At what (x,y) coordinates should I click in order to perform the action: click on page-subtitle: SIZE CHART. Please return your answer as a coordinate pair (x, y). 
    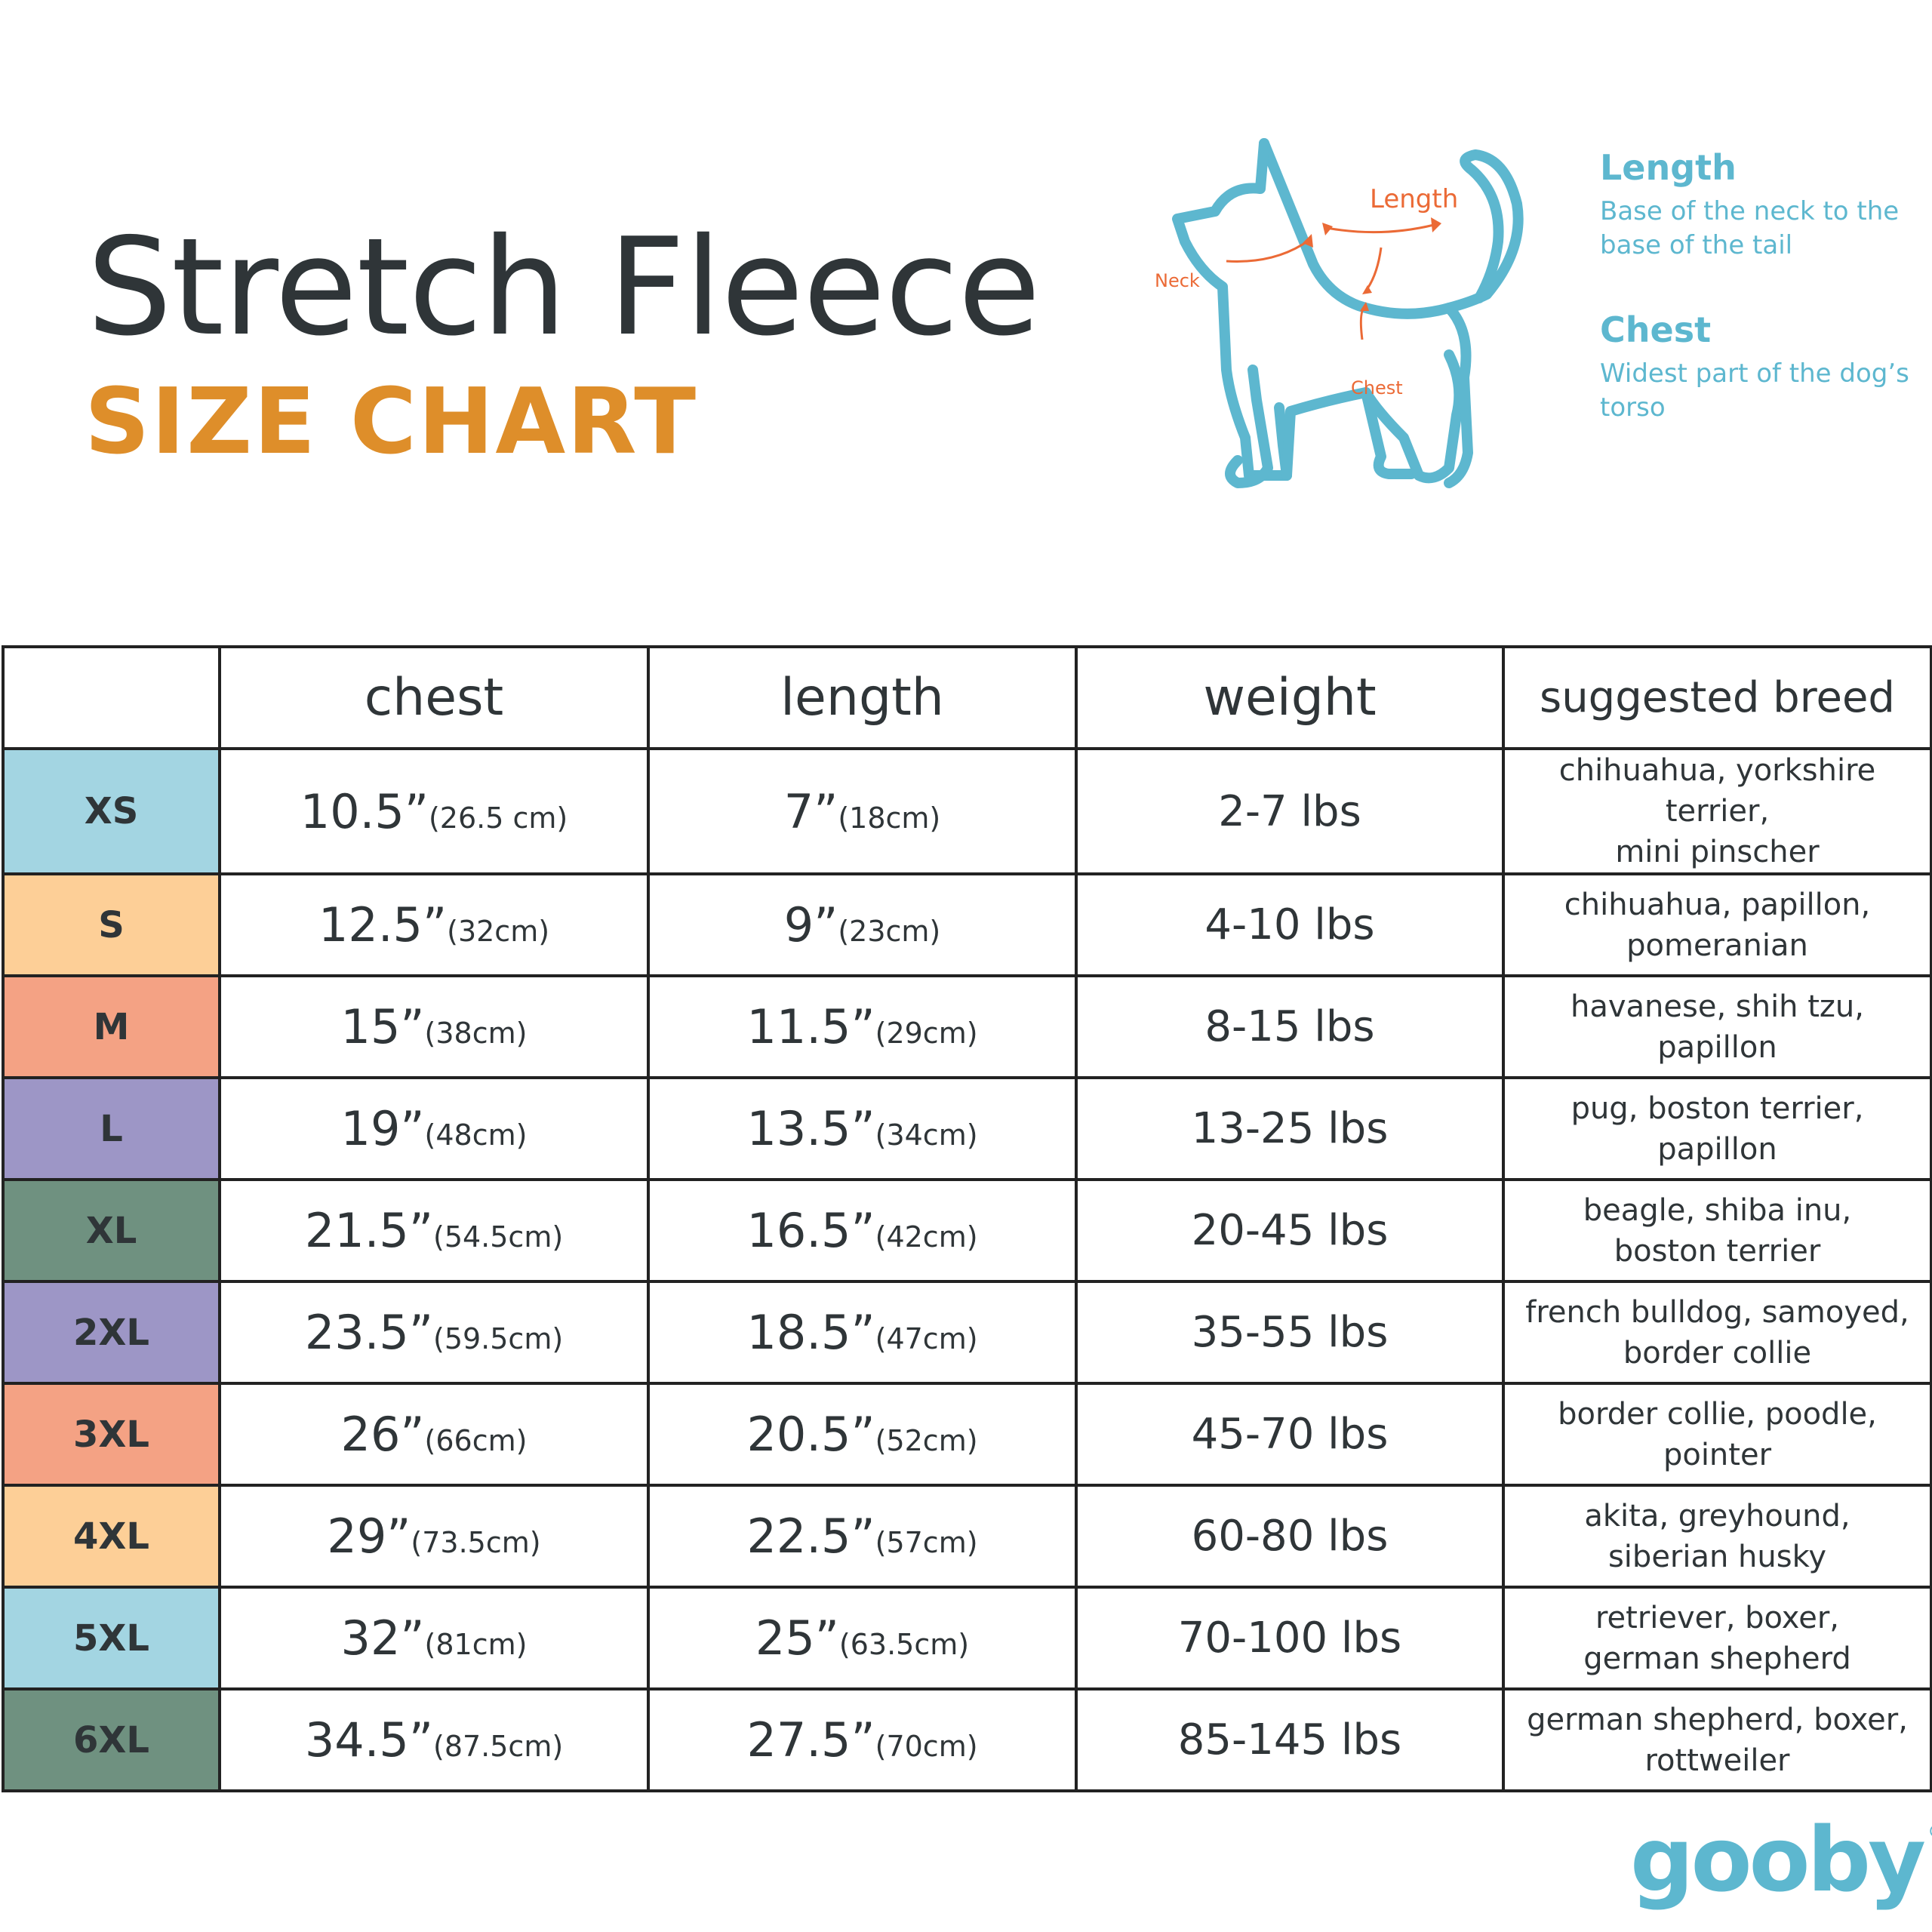
    Looking at the image, I should click on (391, 422).